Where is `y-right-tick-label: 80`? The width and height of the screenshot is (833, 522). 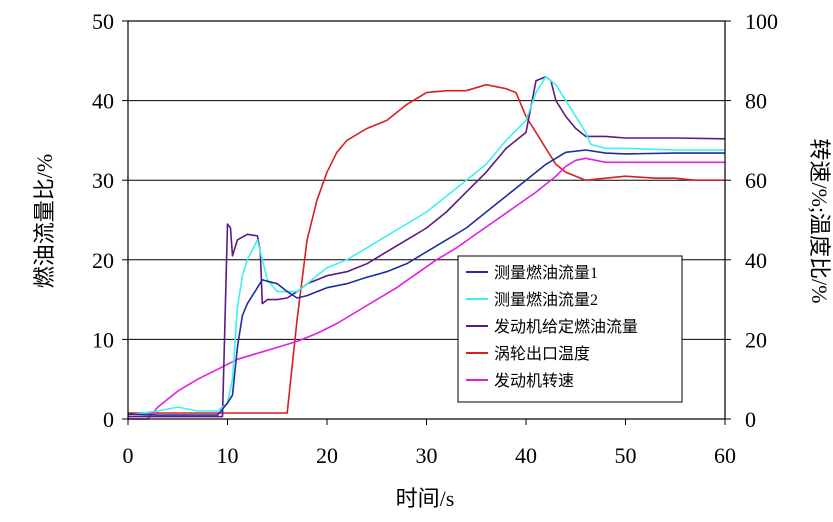
y-right-tick-label: 80 is located at coordinates (756, 101).